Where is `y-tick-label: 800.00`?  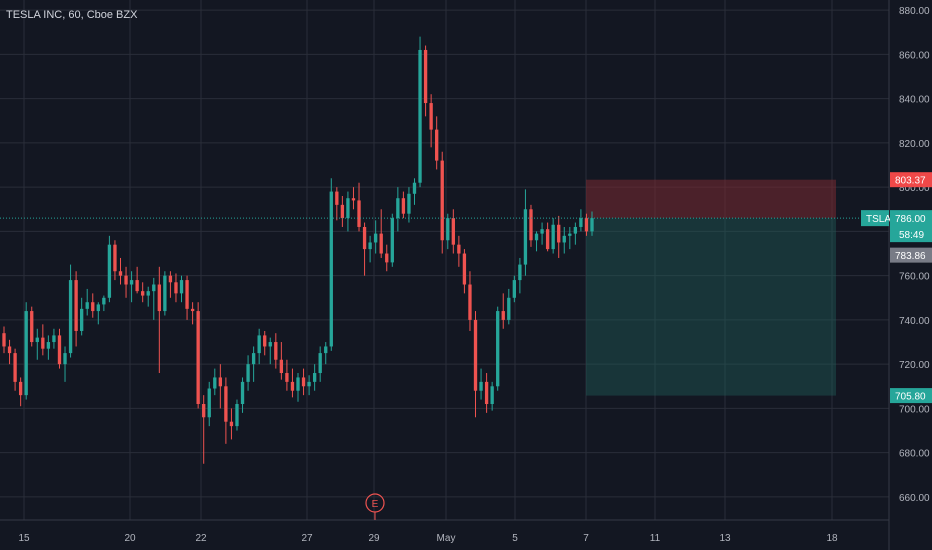
y-tick-label: 800.00 is located at coordinates (914, 188).